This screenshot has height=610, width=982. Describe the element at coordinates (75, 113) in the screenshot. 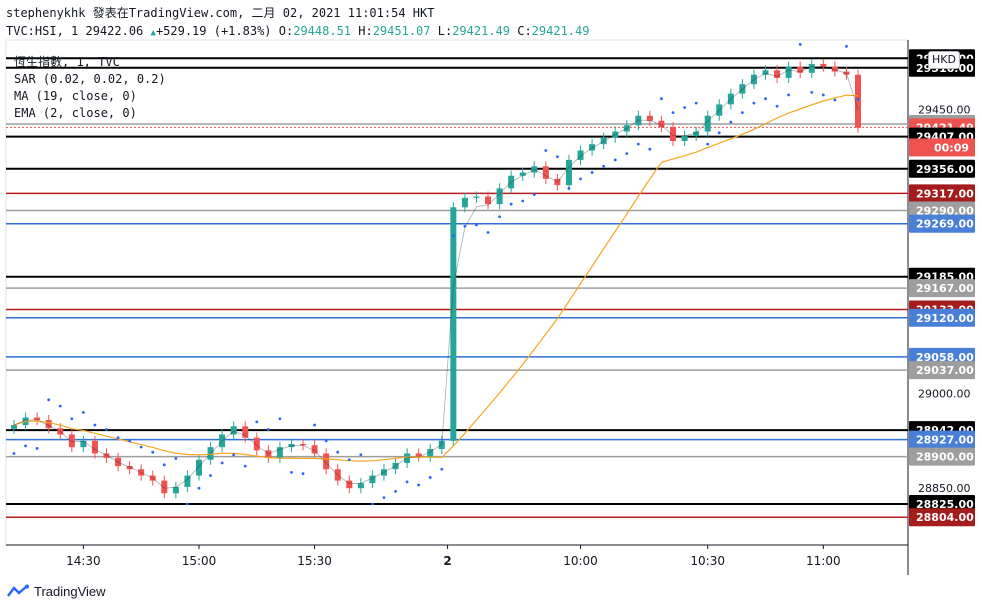

I see `legend-ema: EMA (2, close, 0)` at that location.